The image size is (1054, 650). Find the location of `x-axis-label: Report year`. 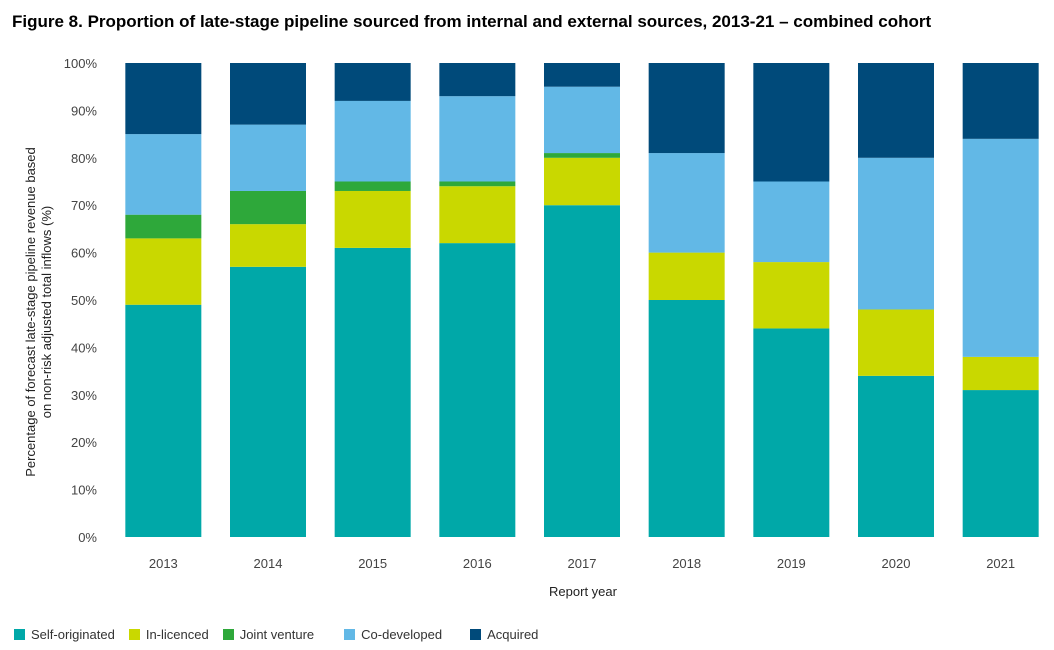

x-axis-label: Report year is located at coordinates (583, 591).